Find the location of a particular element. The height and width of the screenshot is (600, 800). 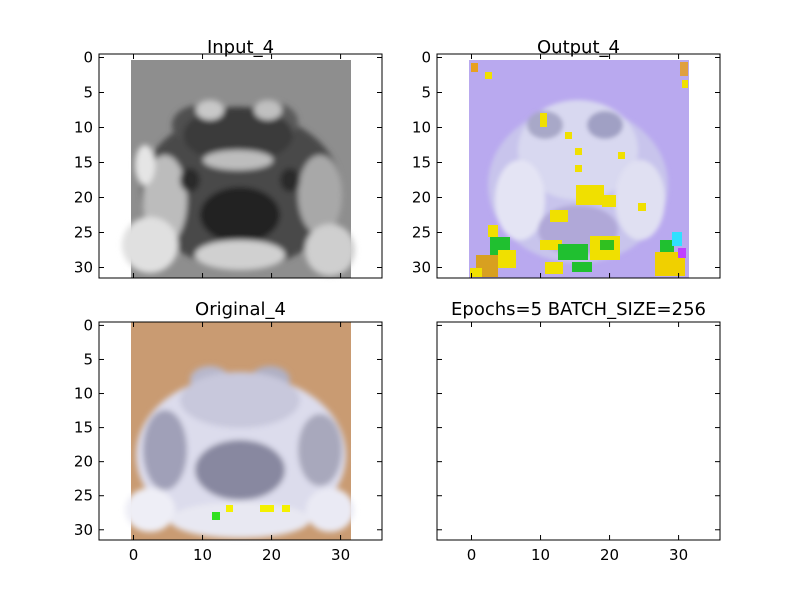

xaxis-top-summary is located at coordinates (575, 324).